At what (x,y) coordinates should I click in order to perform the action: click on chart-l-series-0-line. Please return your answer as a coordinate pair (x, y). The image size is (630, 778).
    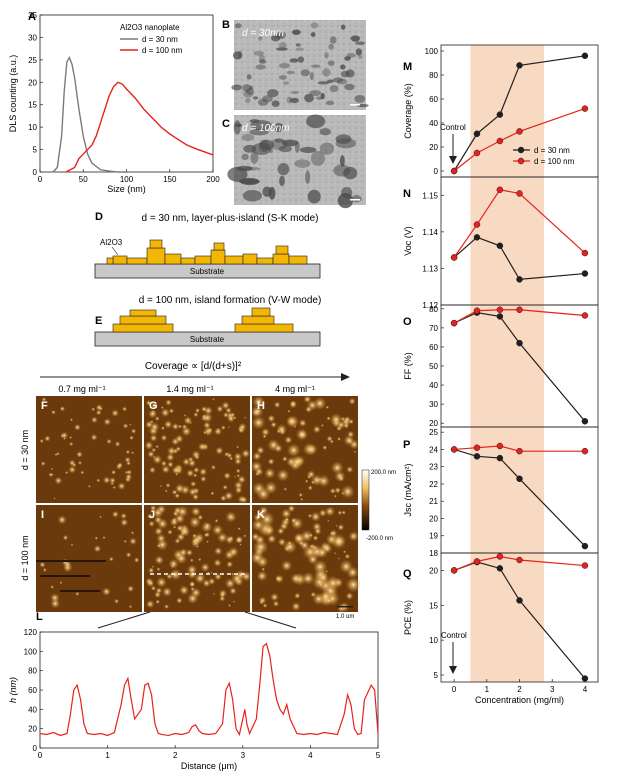
    Looking at the image, I should click on (209, 689).